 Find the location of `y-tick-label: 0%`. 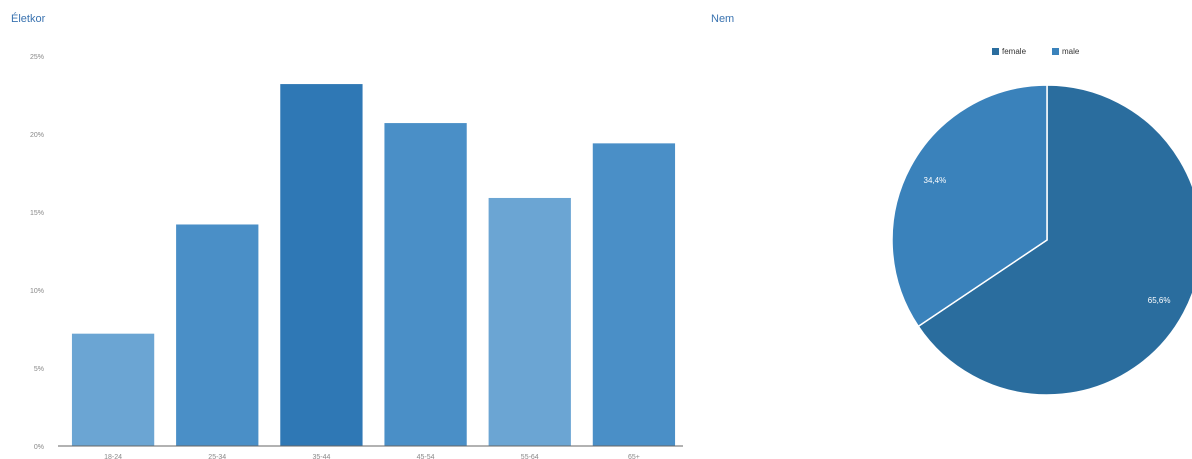

y-tick-label: 0% is located at coordinates (39, 447).